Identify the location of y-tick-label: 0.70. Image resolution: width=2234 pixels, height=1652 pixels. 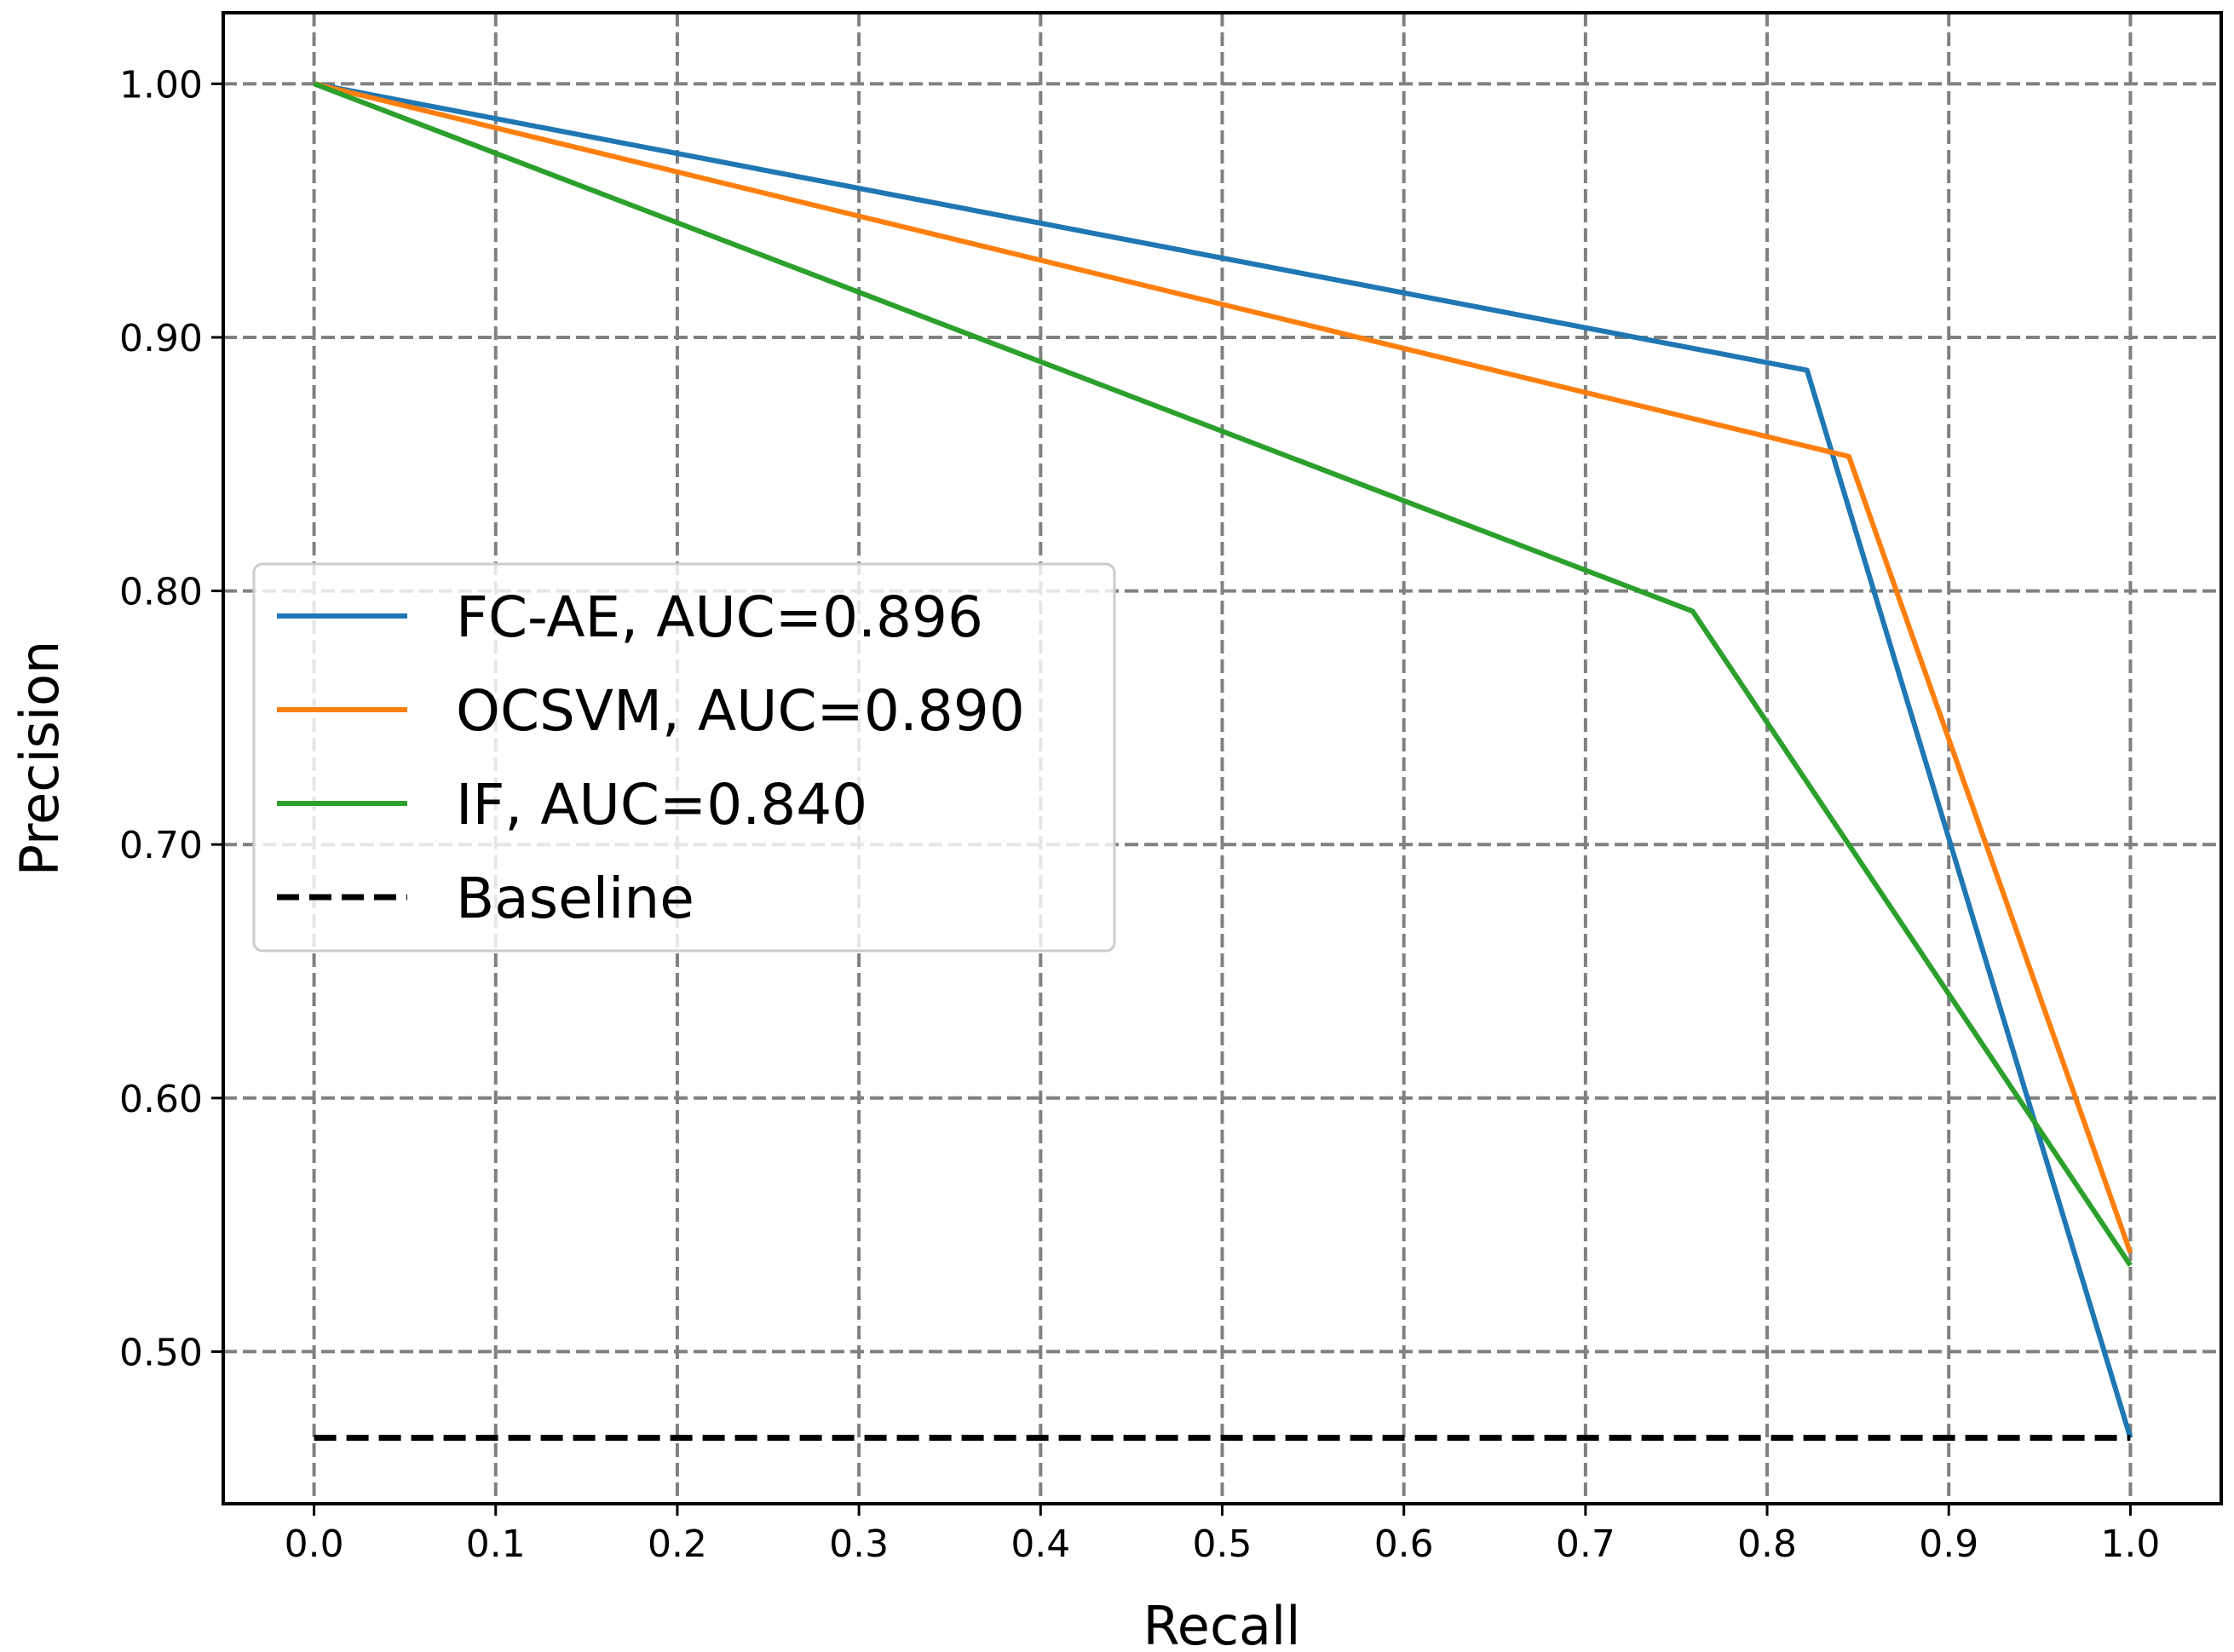
(161, 845).